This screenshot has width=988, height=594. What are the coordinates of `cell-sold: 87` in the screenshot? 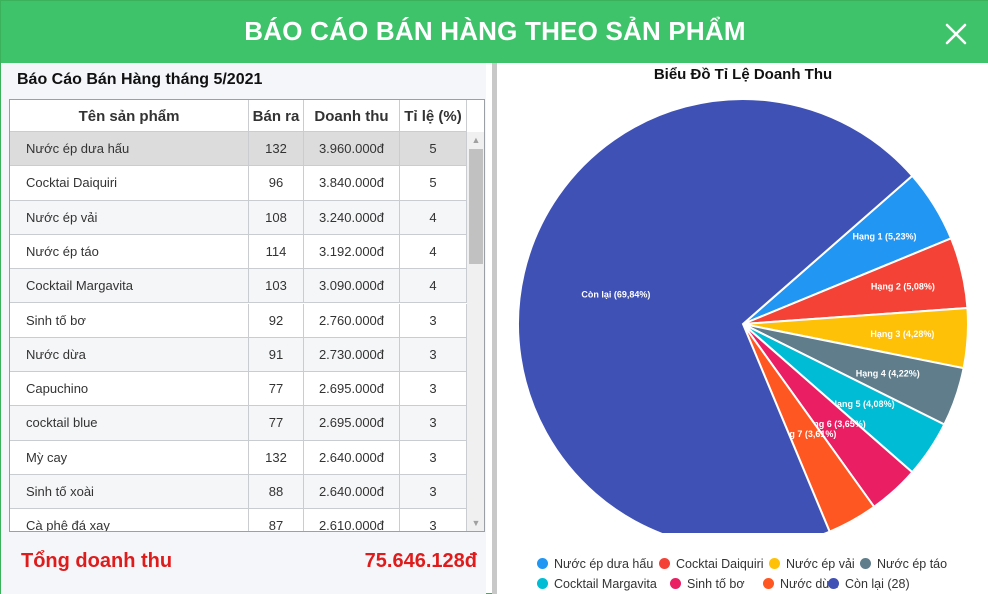 It's located at (276, 520).